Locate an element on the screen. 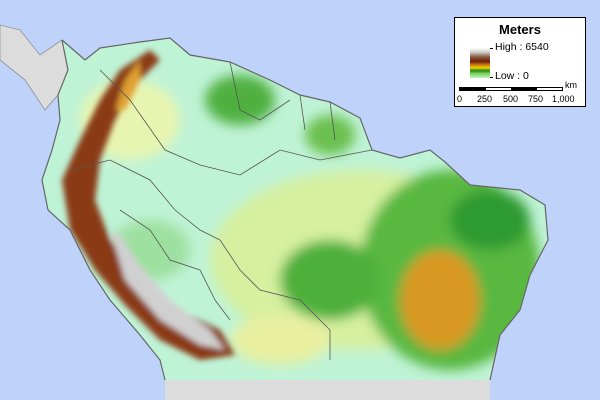  scale-tick: 250 is located at coordinates (485, 99).